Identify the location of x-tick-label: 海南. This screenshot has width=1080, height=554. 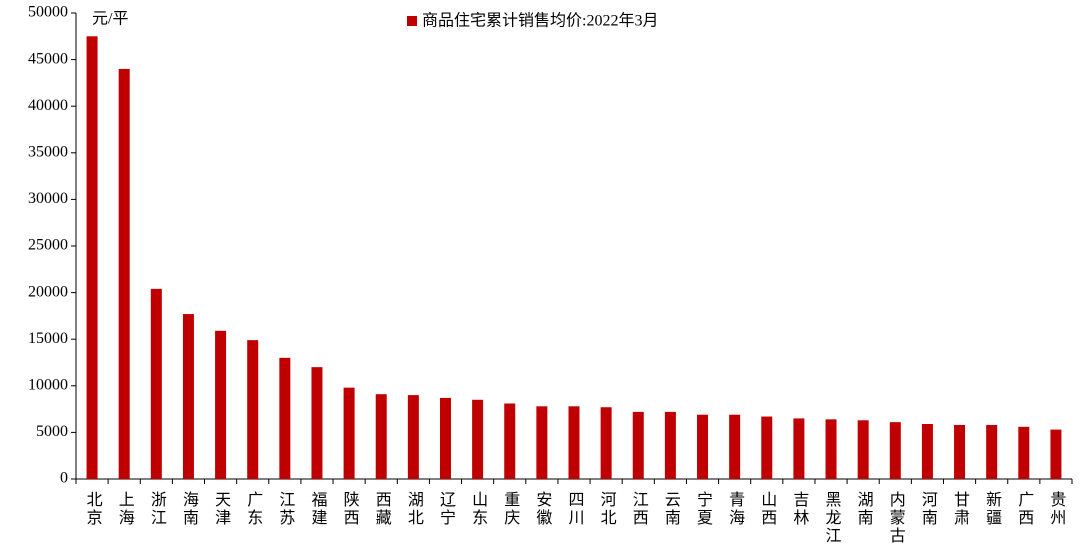
(189, 509).